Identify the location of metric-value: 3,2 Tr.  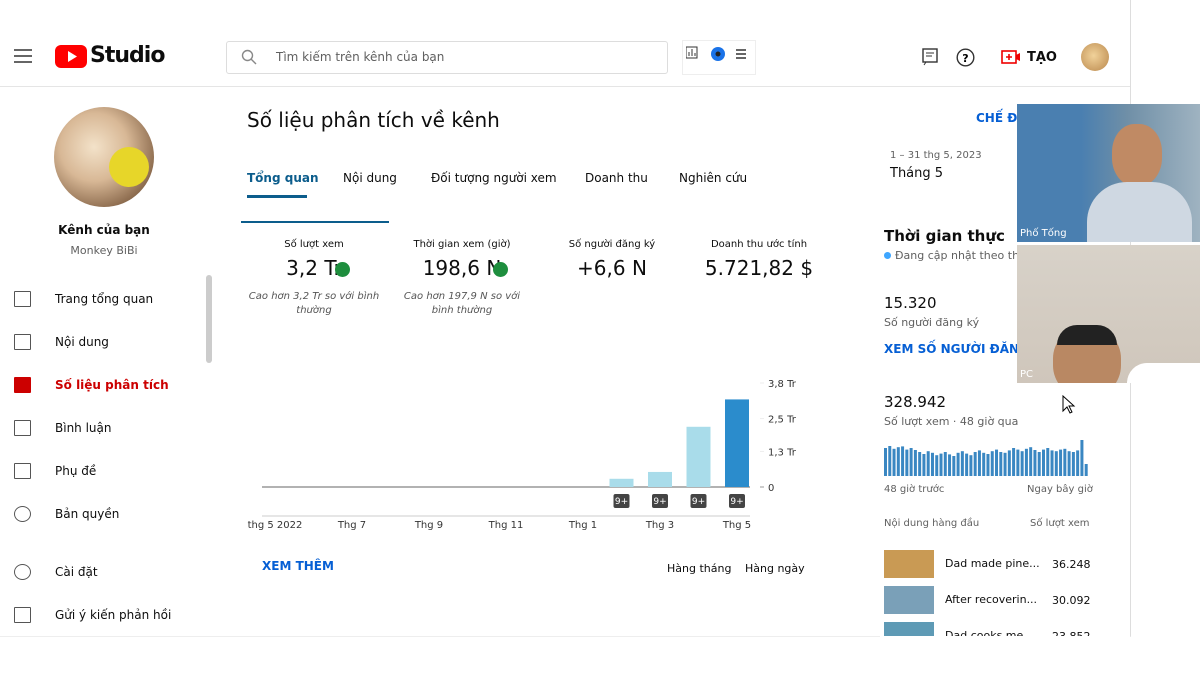
(314, 268).